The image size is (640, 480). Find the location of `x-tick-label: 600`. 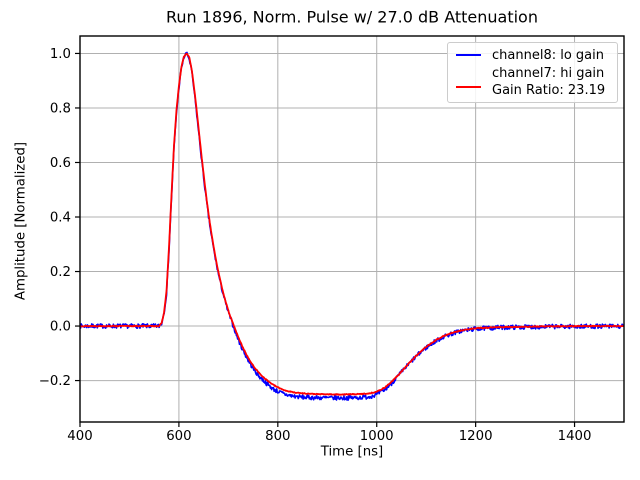

x-tick-label: 600 is located at coordinates (178, 436).